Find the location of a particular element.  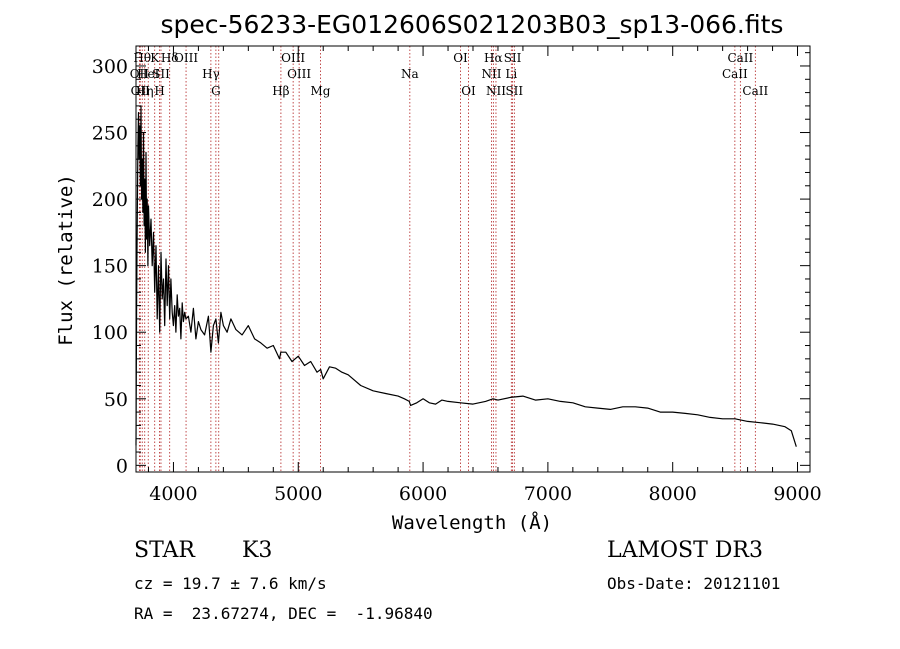

y-tick-label: 300 is located at coordinates (110, 67).